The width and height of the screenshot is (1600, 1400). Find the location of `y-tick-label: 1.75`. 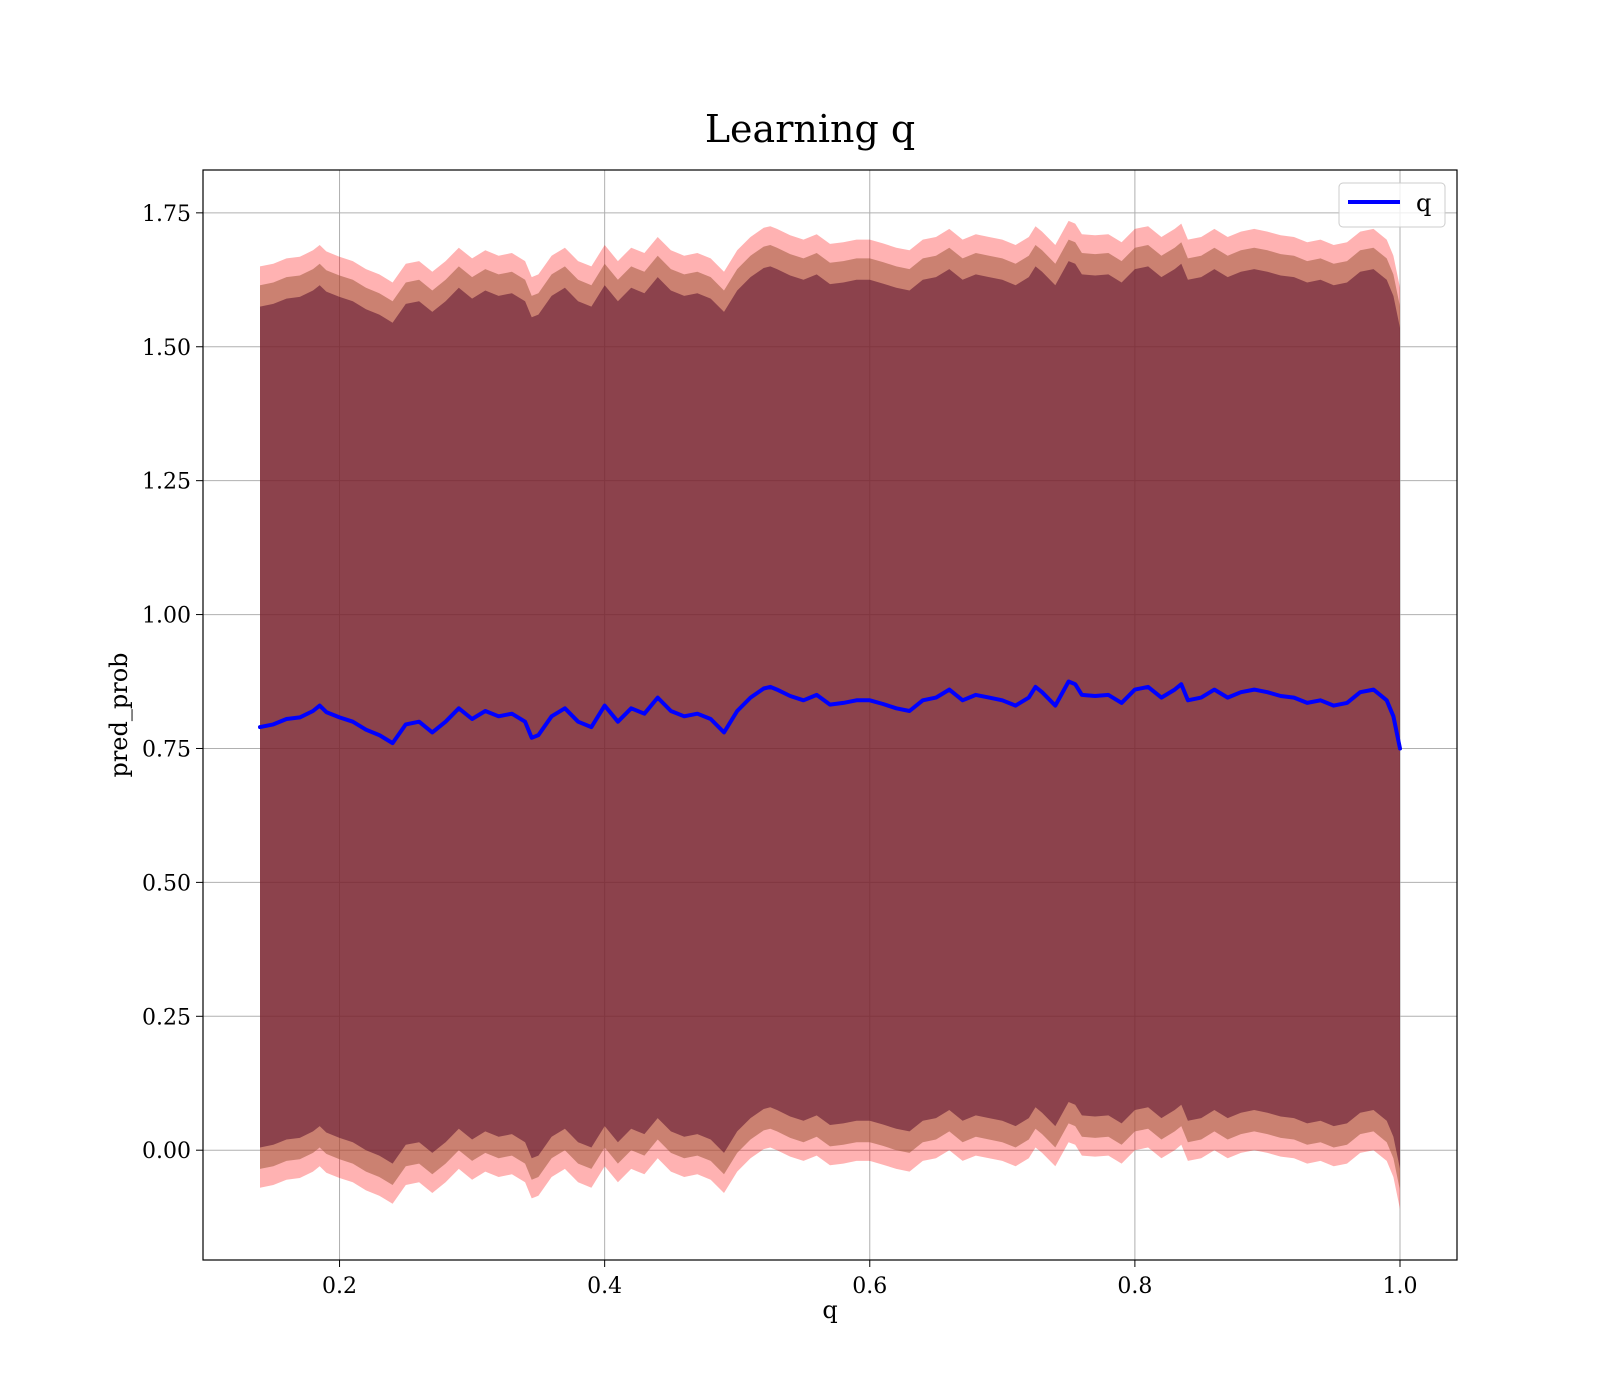

y-tick-label: 1.75 is located at coordinates (166, 214).